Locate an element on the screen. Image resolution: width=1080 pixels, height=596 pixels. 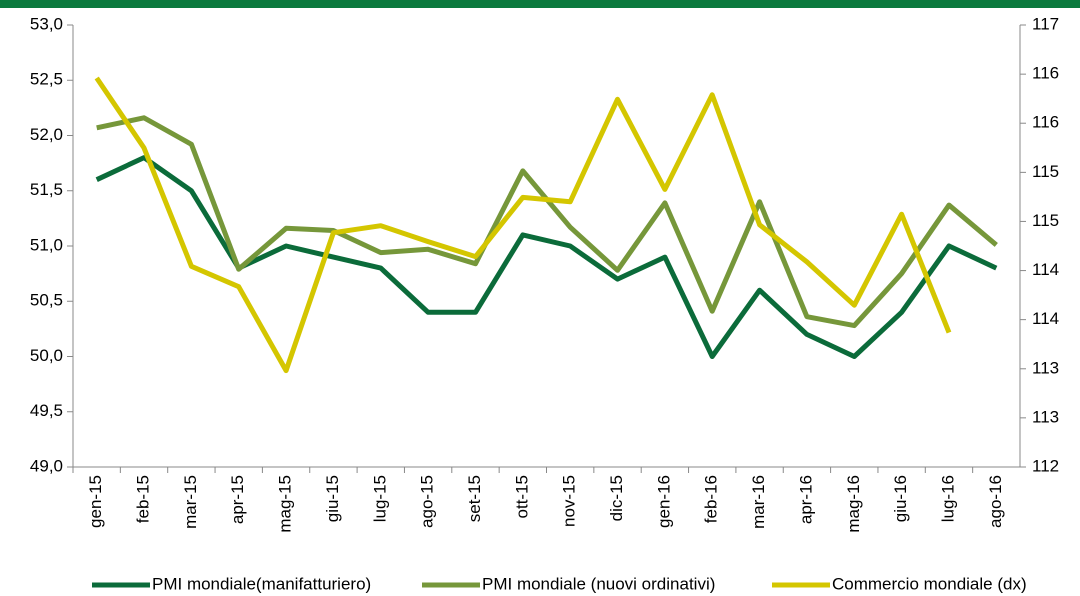
x-tick-label: nov-15 is located at coordinates (569, 501).